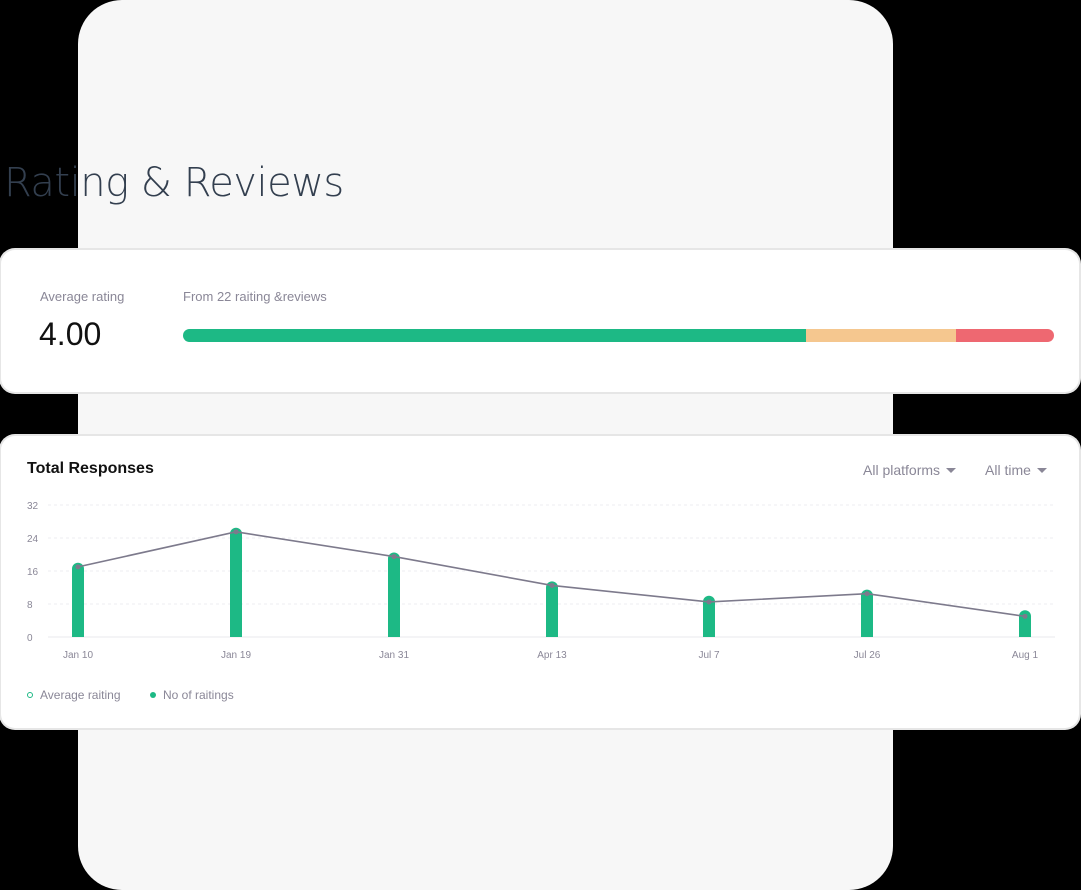  What do you see at coordinates (552, 655) in the screenshot?
I see `svg-text: Apr 13` at bounding box center [552, 655].